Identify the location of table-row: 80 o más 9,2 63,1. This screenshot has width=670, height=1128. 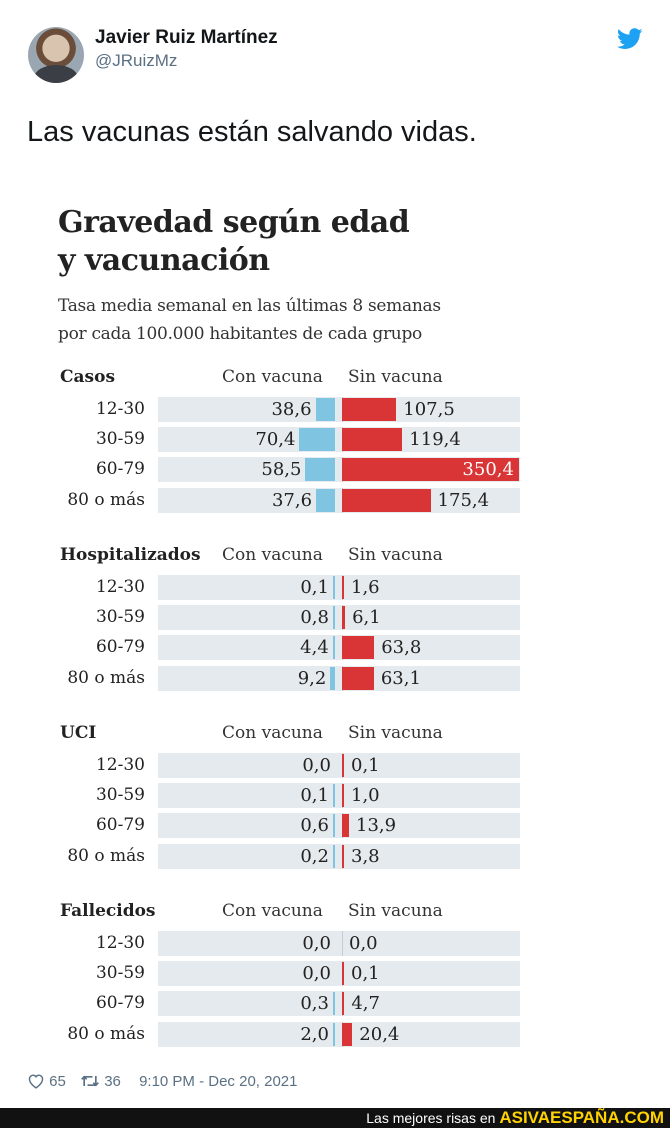
(335, 678).